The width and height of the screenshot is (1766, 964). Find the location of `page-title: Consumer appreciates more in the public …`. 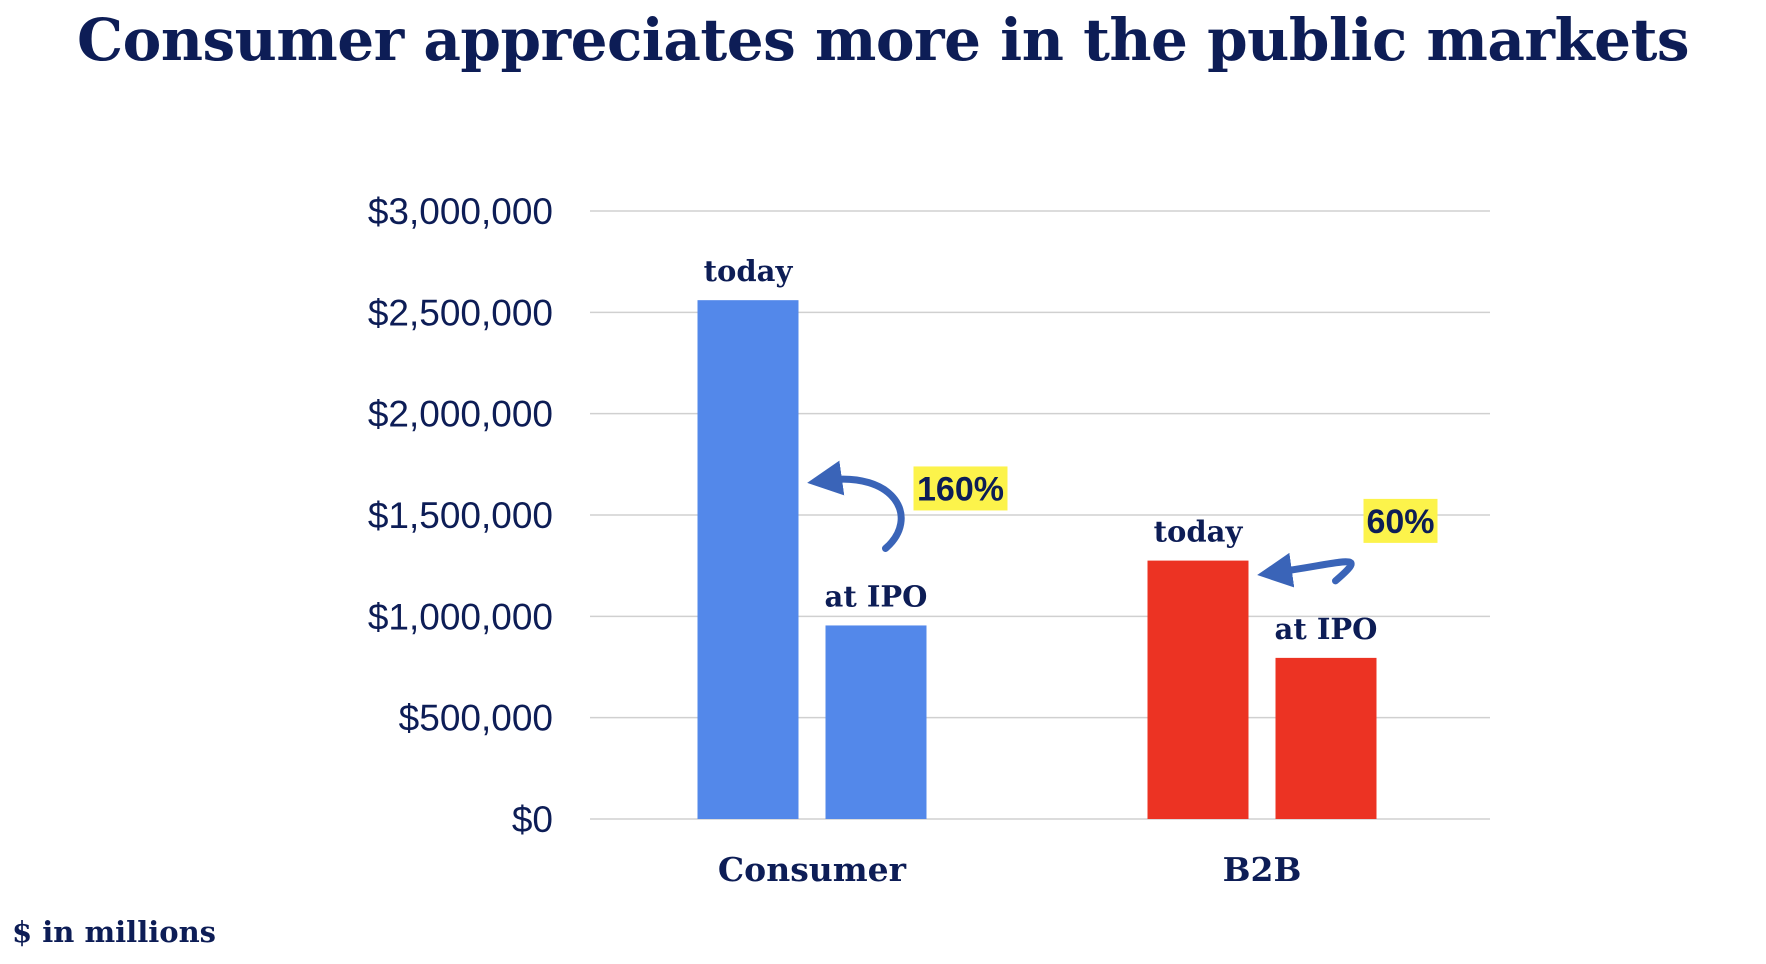

page-title: Consumer appreciates more in the public … is located at coordinates (883, 40).